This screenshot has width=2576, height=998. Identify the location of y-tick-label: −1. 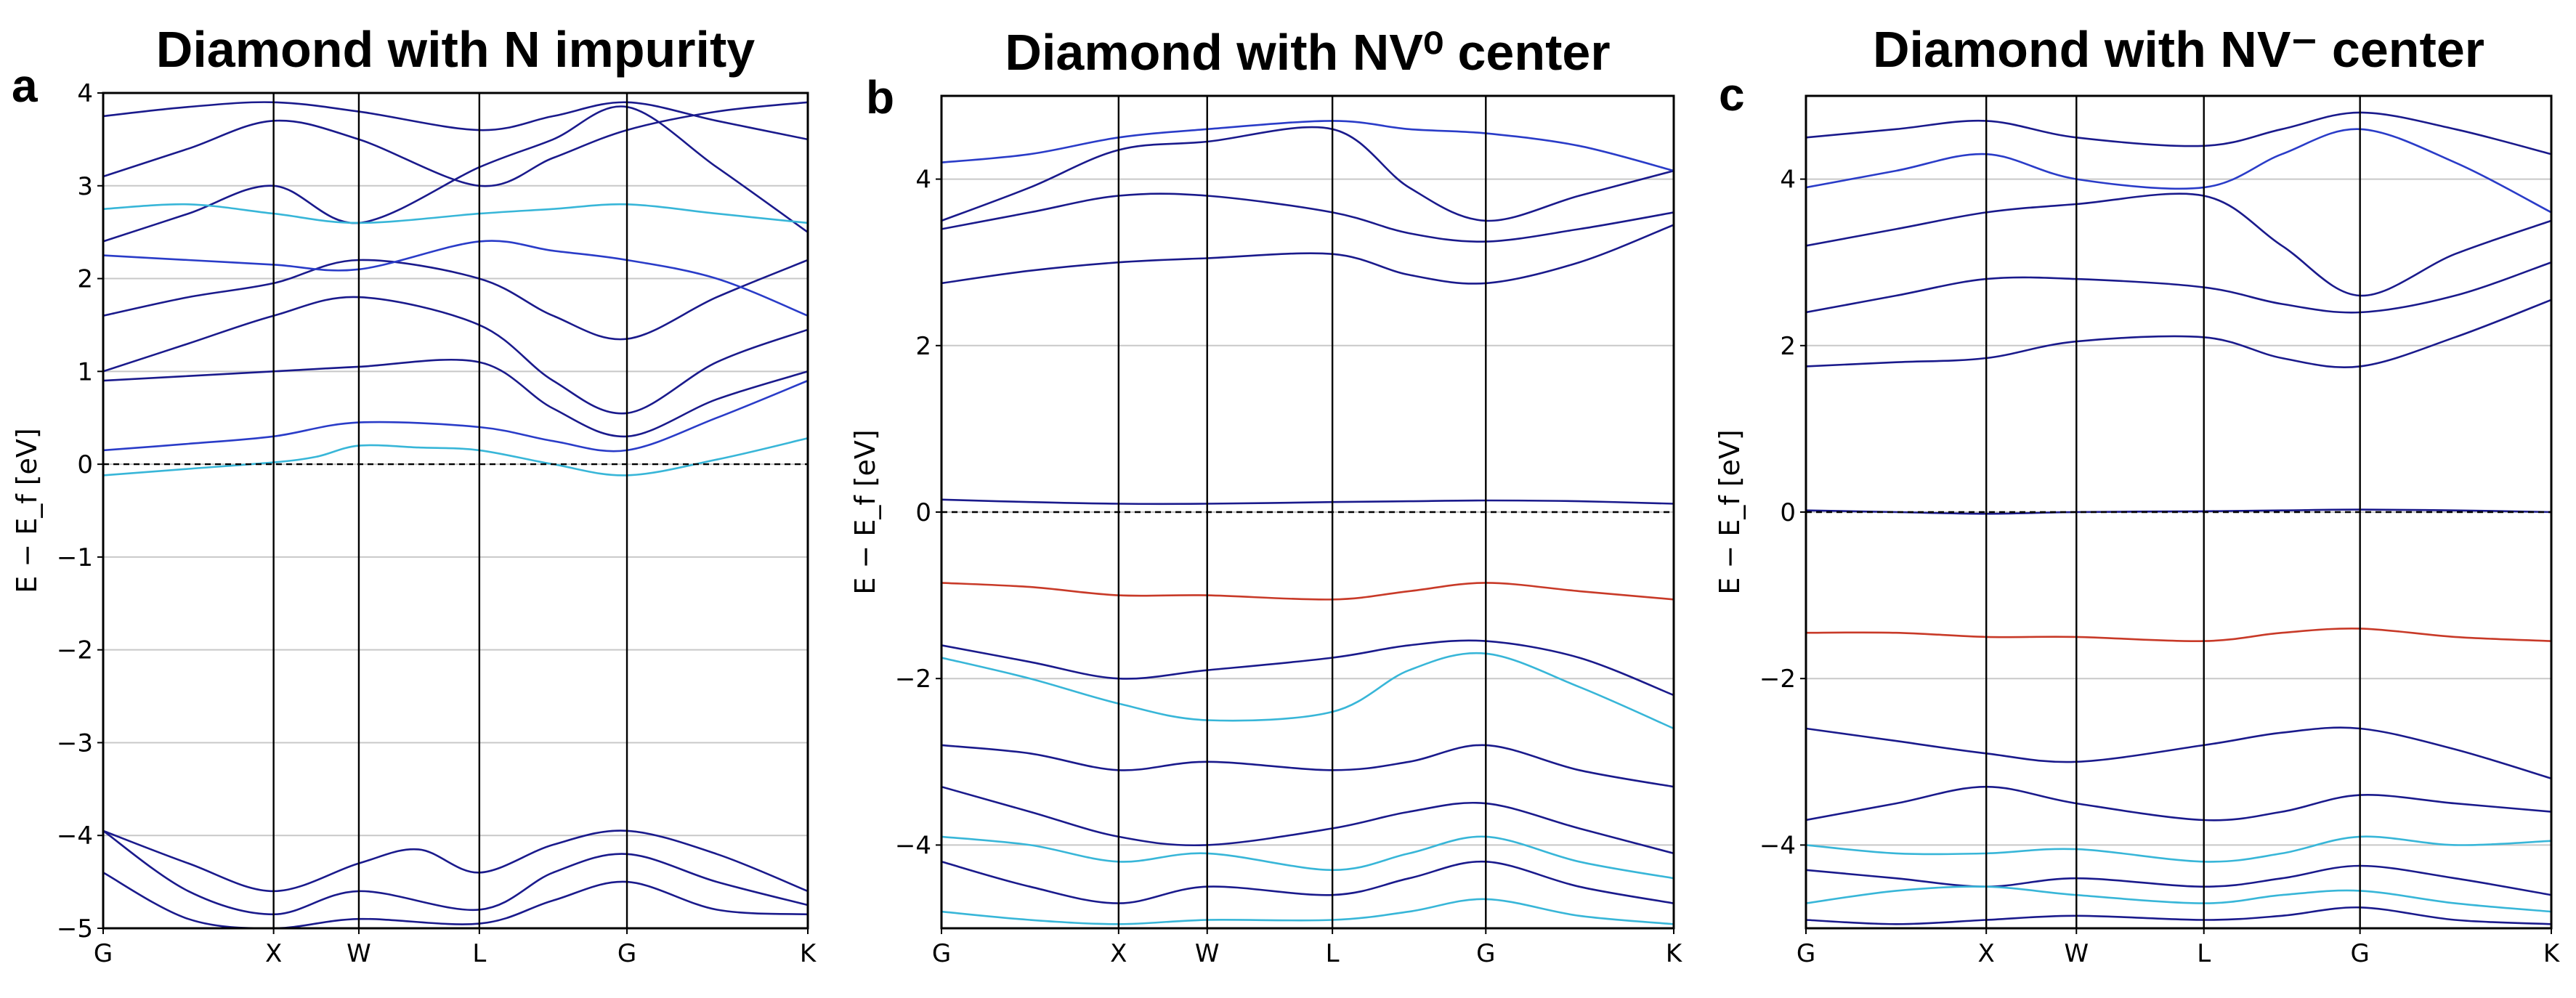
(75, 557).